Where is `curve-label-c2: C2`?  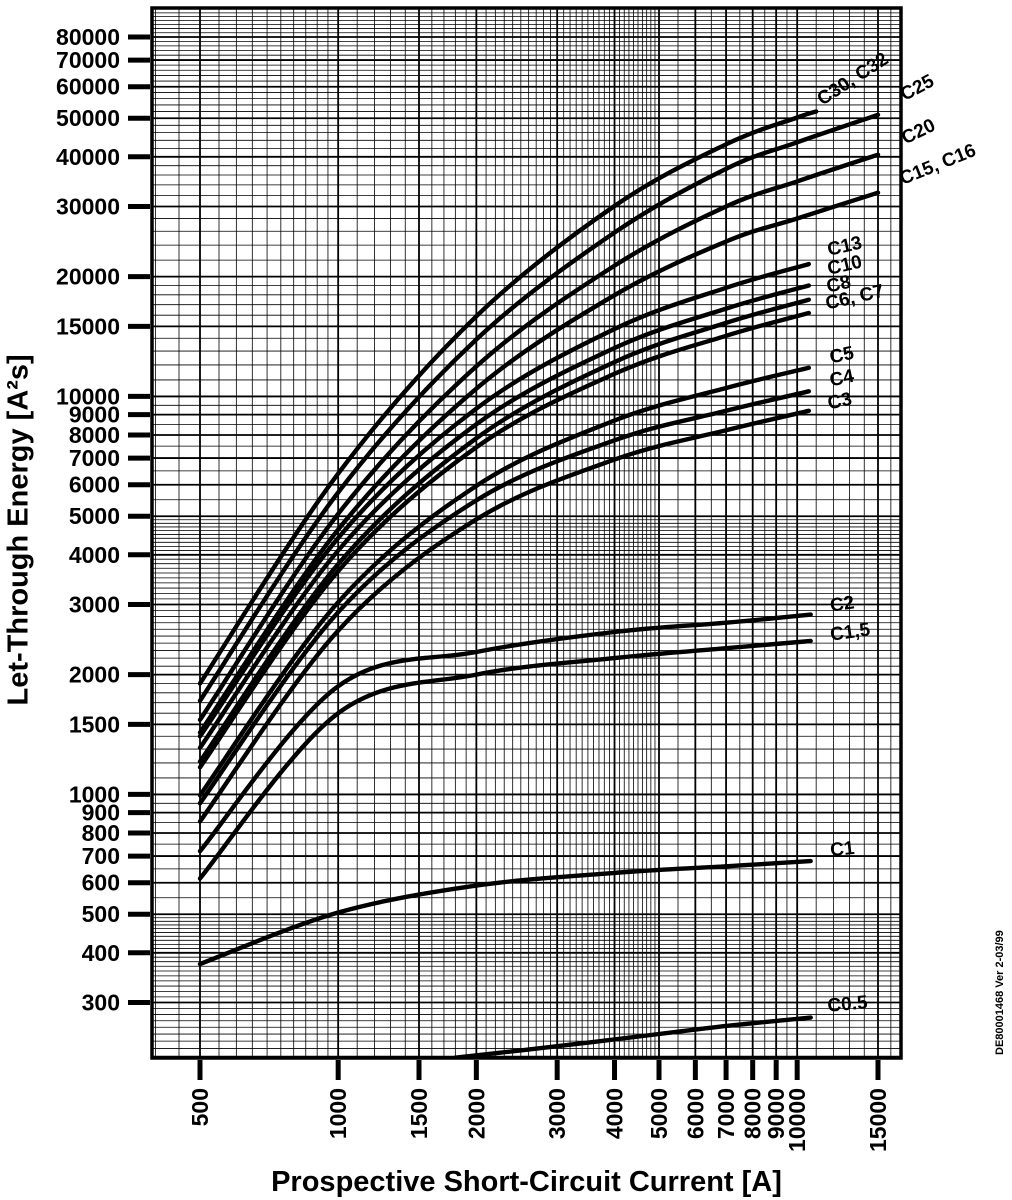 curve-label-c2: C2 is located at coordinates (842, 604).